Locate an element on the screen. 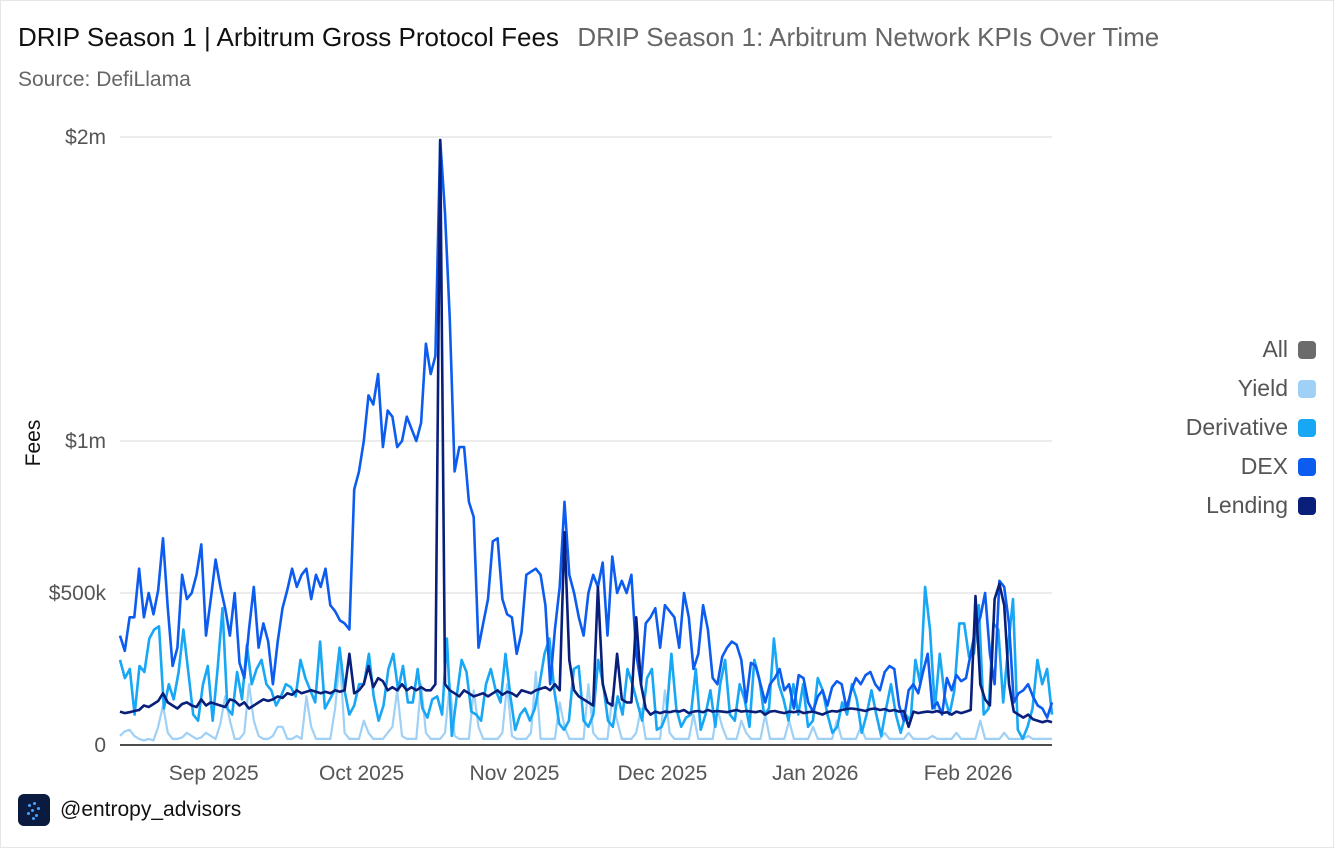 This screenshot has width=1334, height=848. x-tick-label: Nov 2025 is located at coordinates (515, 773).